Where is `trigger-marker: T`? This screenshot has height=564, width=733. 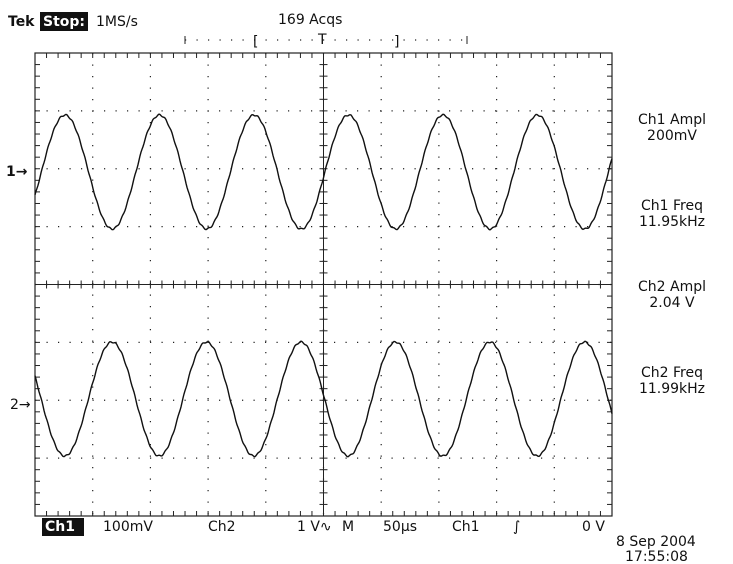
trigger-marker: T is located at coordinates (322, 40).